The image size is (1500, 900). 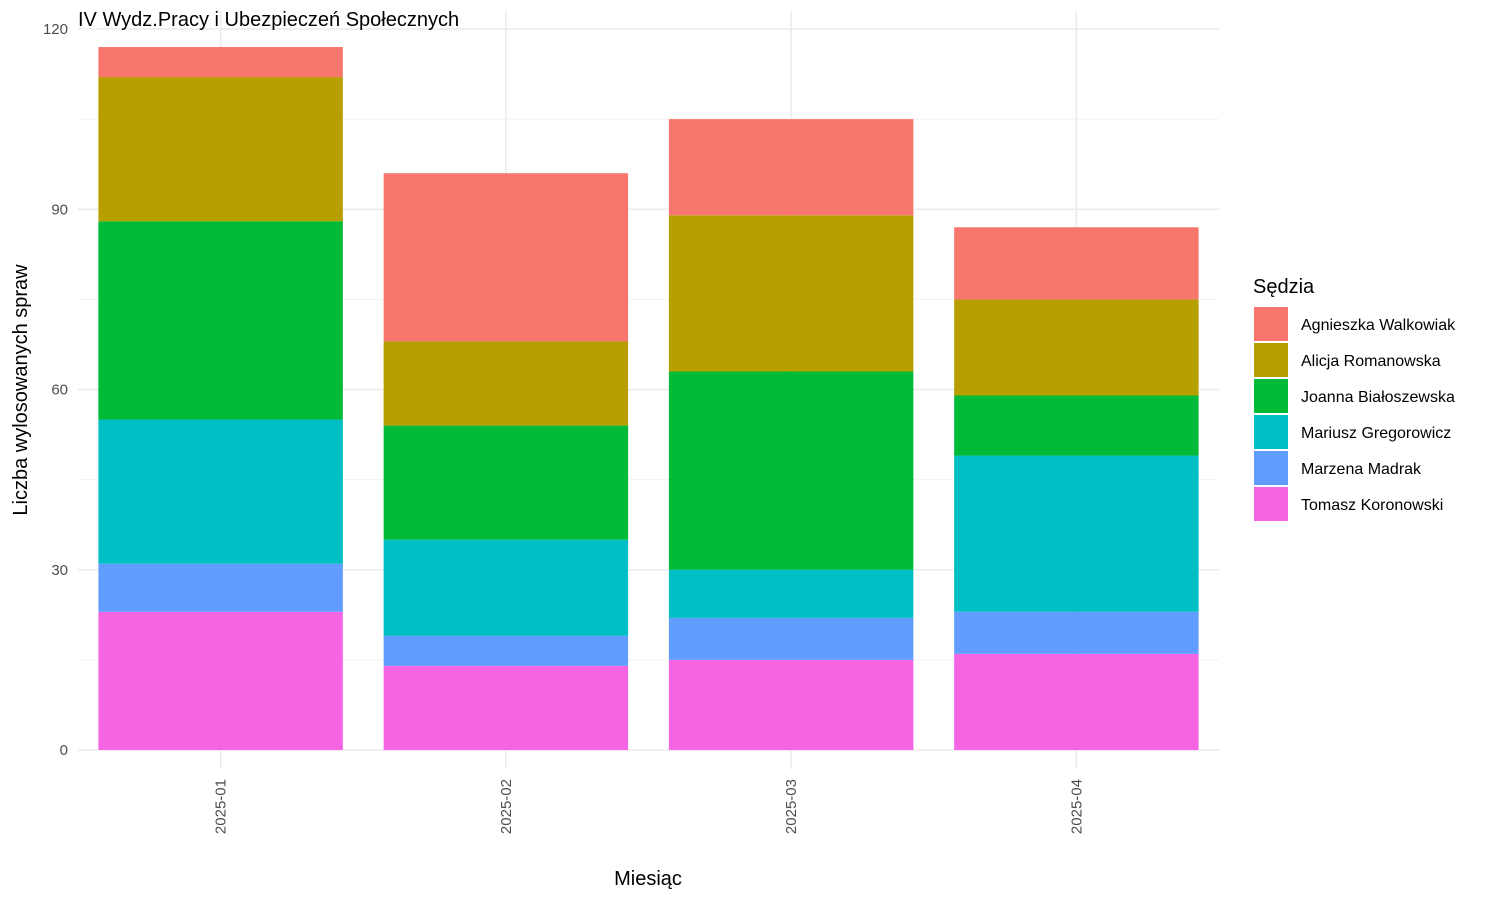 I want to click on x-tick-label: 2025-02, so click(x=506, y=806).